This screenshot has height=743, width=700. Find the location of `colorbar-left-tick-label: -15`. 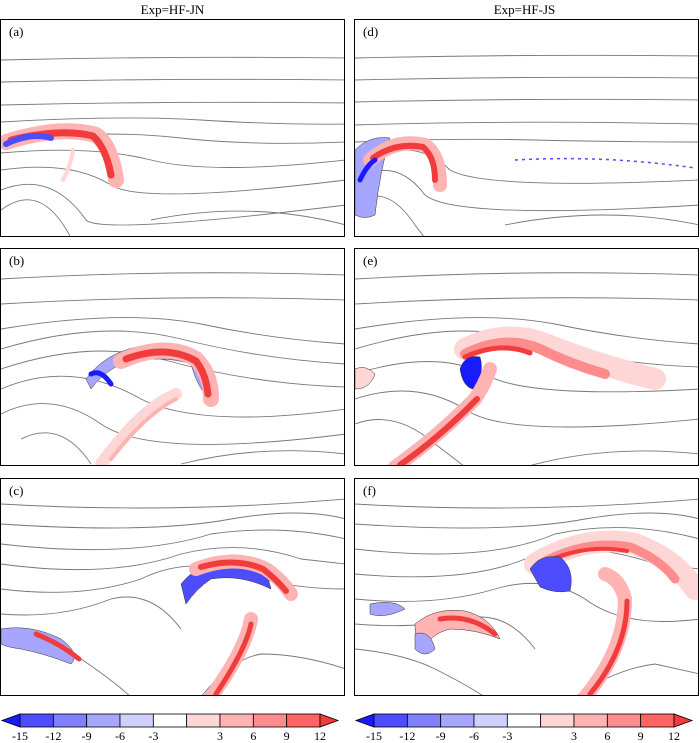

colorbar-left-tick-label: -15 is located at coordinates (20, 736).